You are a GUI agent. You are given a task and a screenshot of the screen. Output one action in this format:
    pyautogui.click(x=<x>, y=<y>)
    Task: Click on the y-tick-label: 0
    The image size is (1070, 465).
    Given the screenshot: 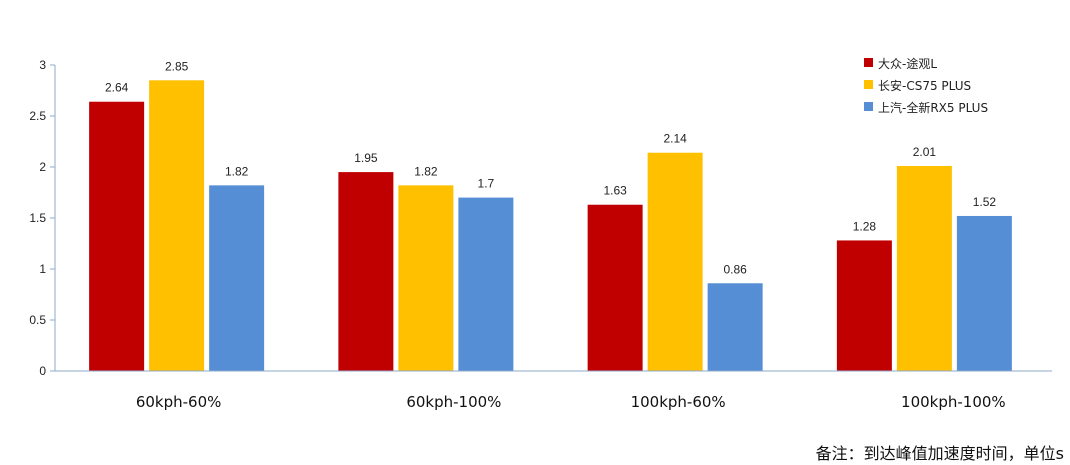 What is the action you would take?
    pyautogui.click(x=42, y=371)
    